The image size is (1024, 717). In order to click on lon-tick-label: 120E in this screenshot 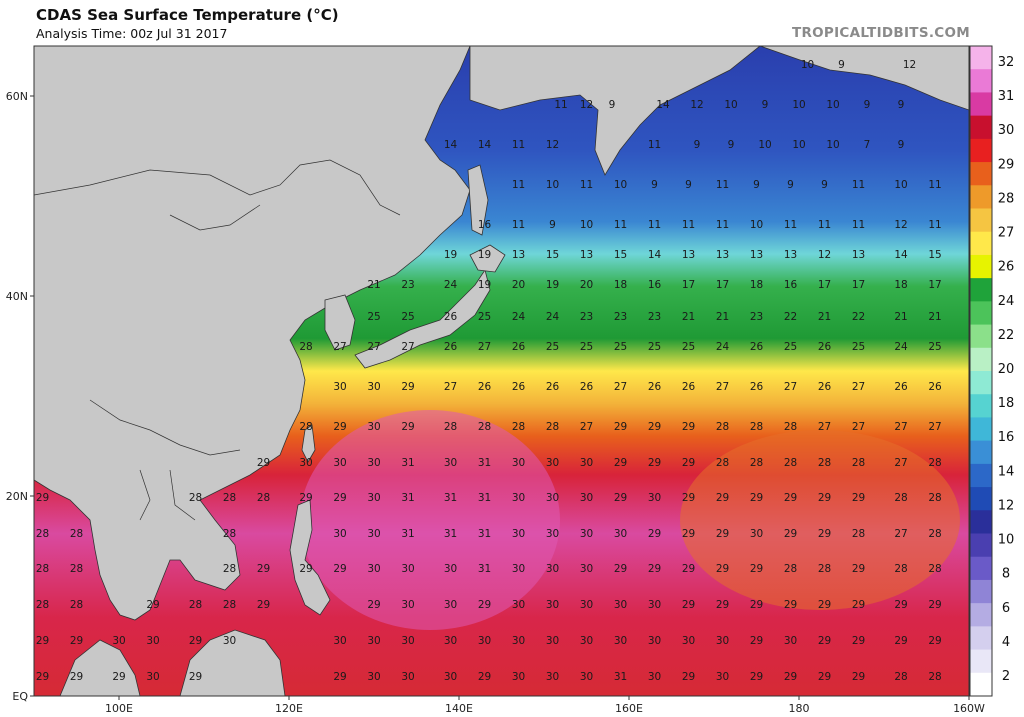, I will do `click(289, 708)`.